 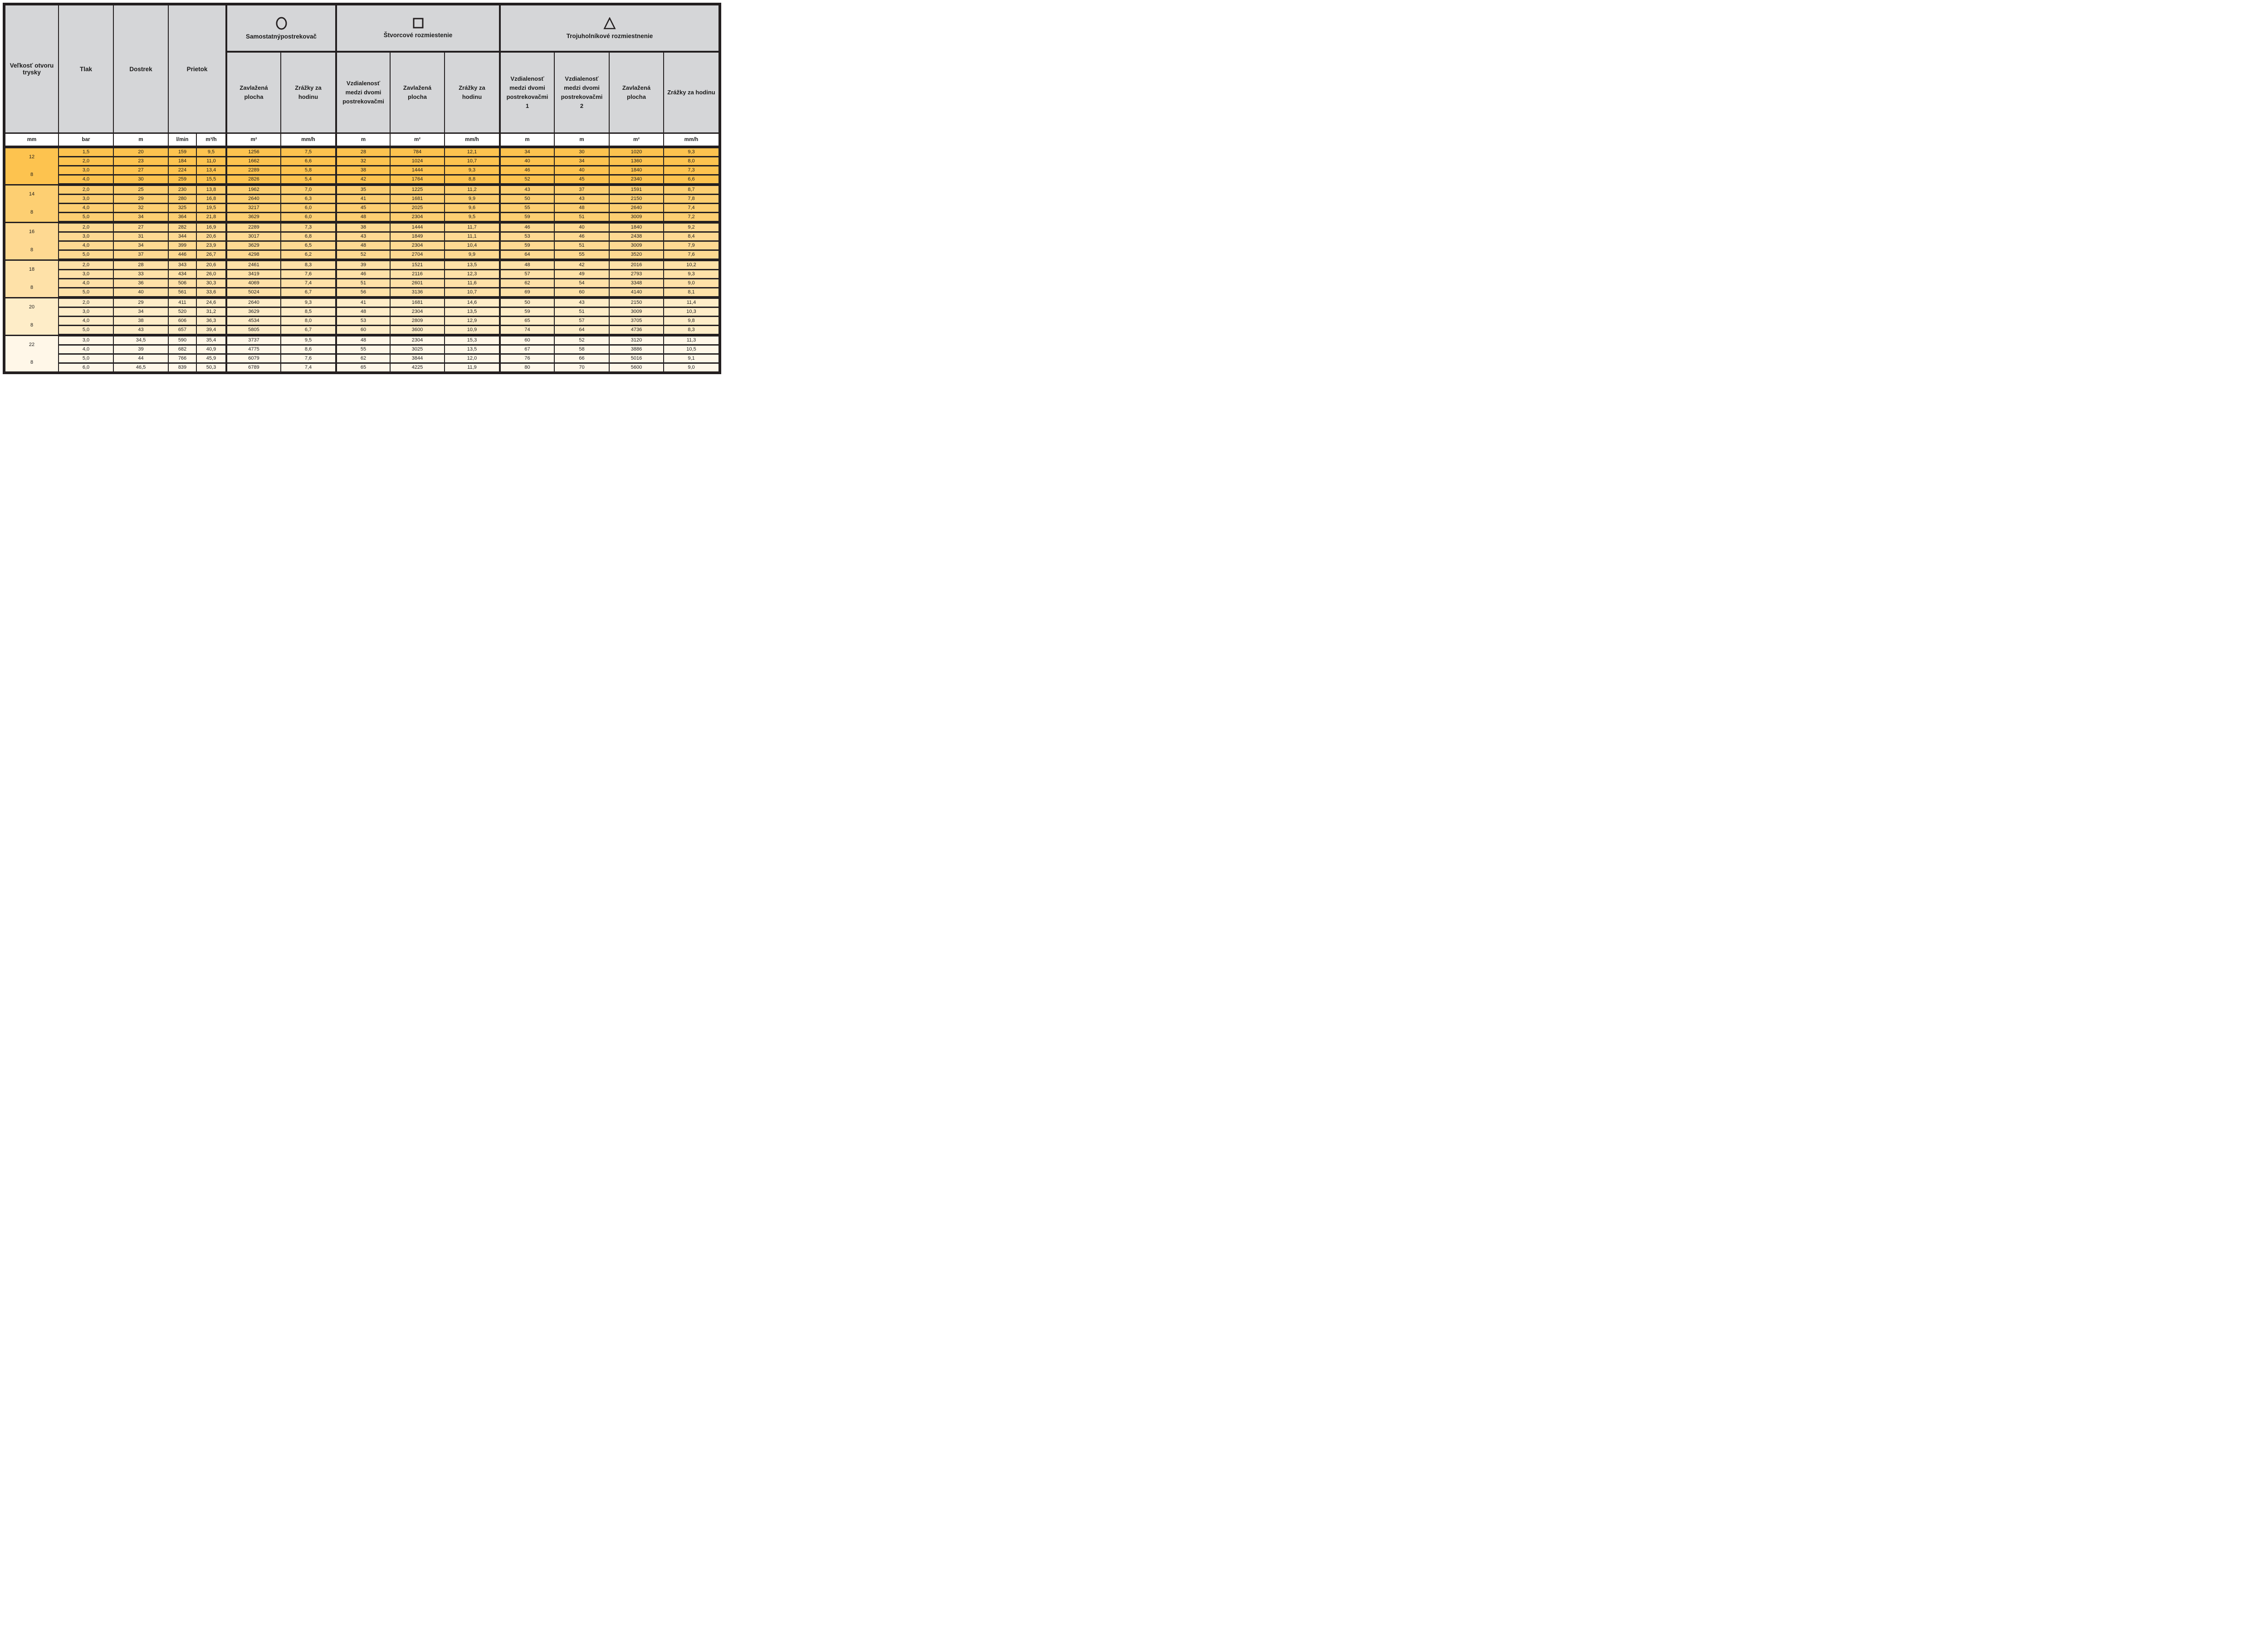 I want to click on table-cell: 8,0, so click(x=309, y=321).